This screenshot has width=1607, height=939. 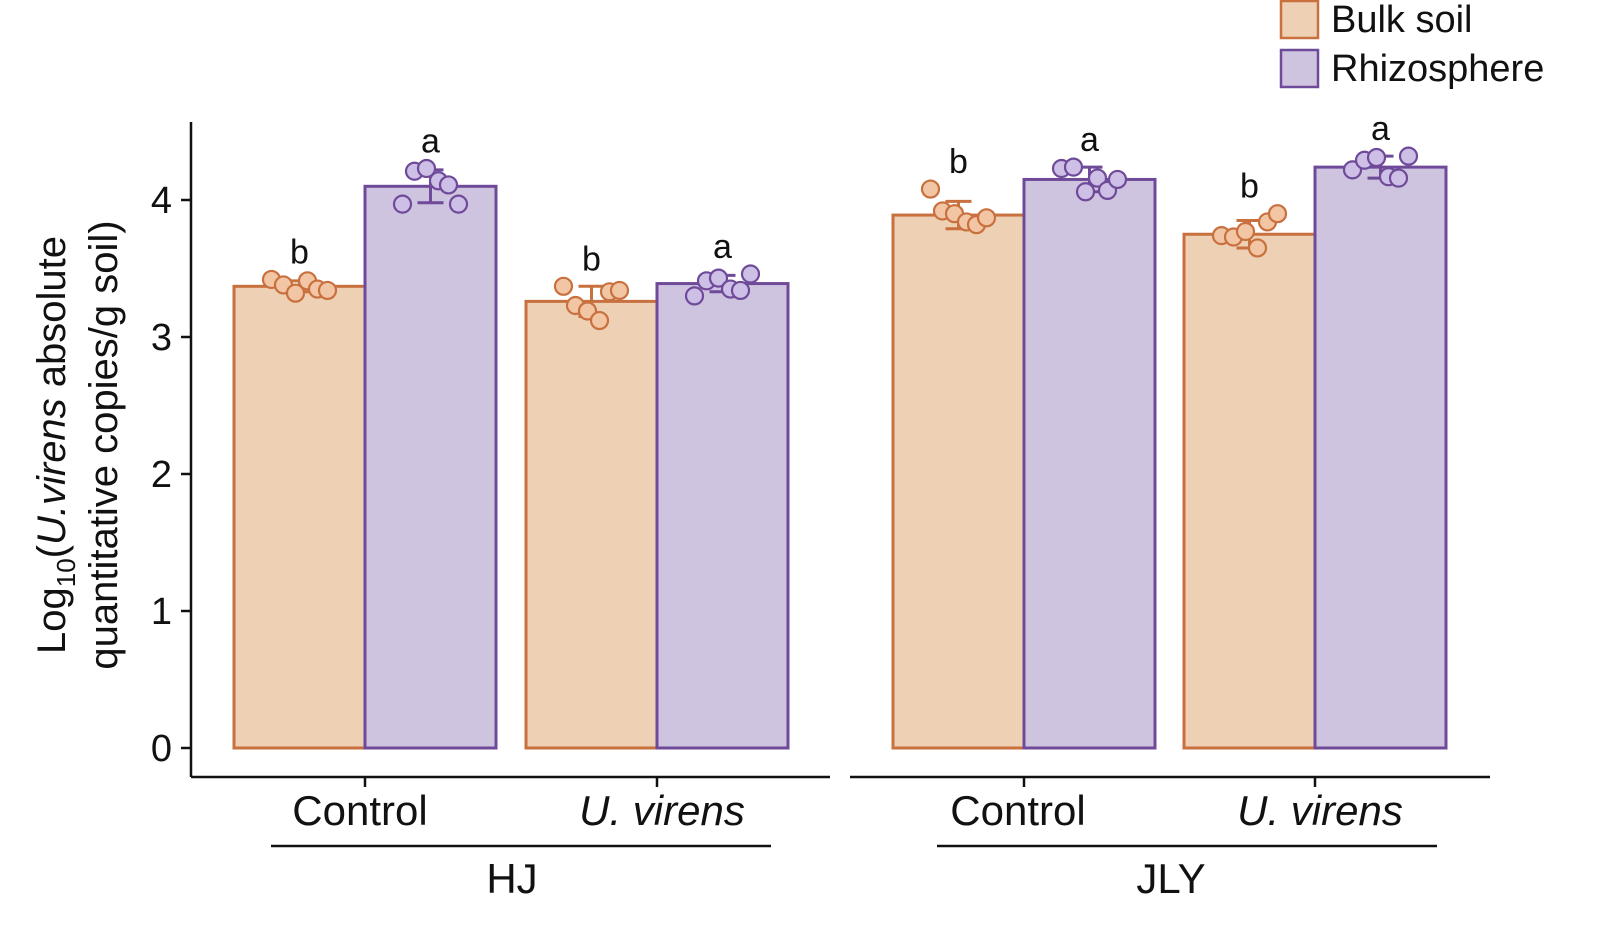 What do you see at coordinates (161, 475) in the screenshot?
I see `y-tick-label: 2` at bounding box center [161, 475].